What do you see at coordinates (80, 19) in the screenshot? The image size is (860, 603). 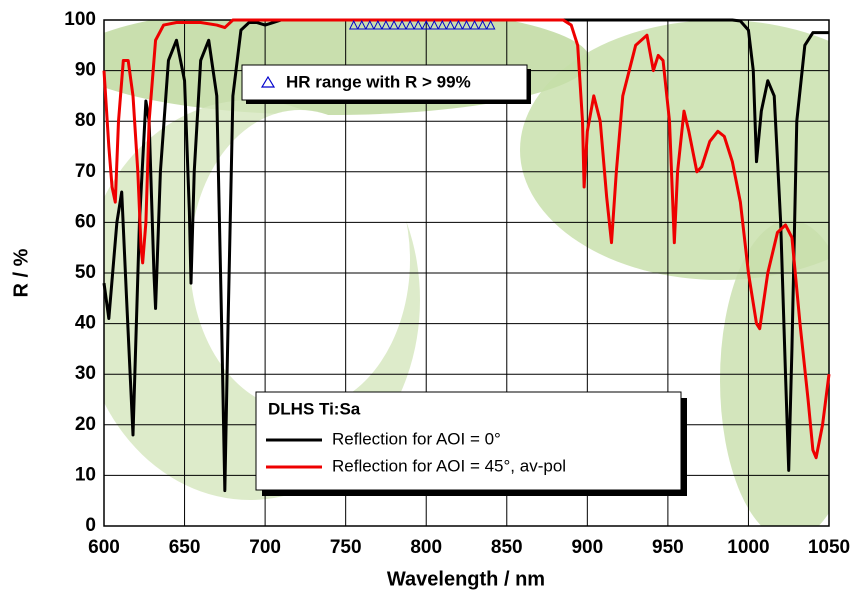 I see `y-tick-label: 100` at bounding box center [80, 19].